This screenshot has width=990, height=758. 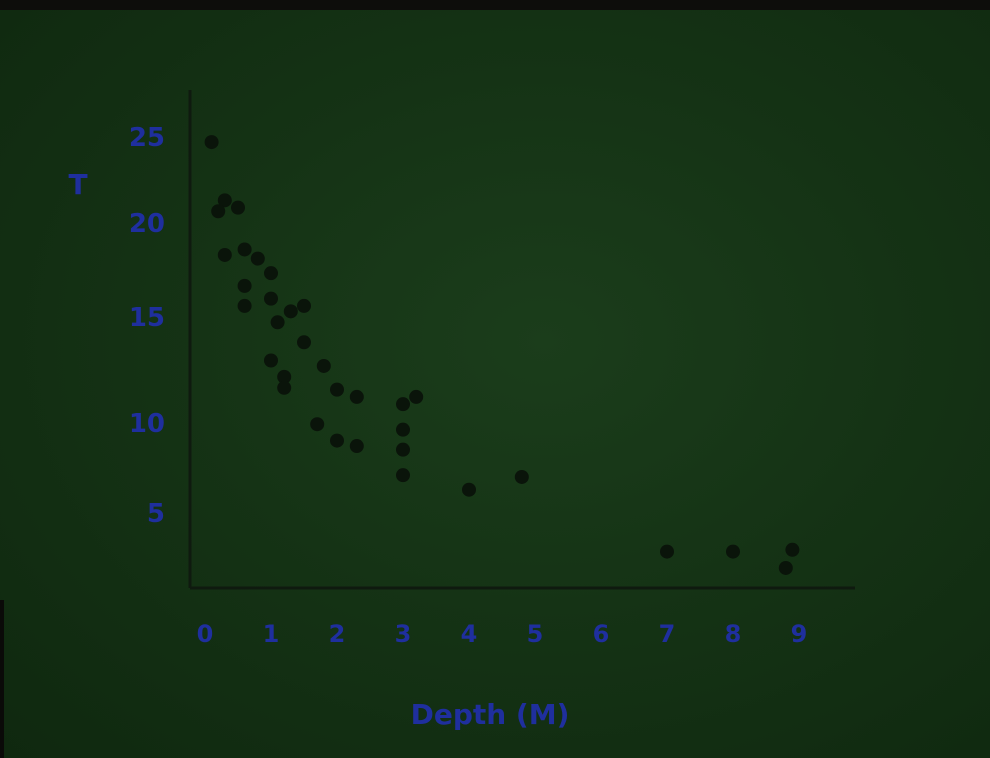 I want to click on y-tick-label: 25, so click(x=147, y=138).